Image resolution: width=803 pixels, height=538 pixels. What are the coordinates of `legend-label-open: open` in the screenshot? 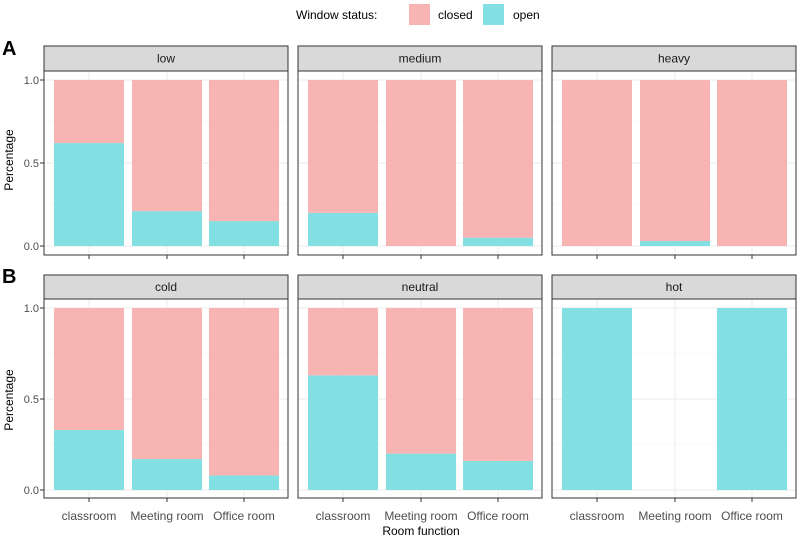 It's located at (526, 15).